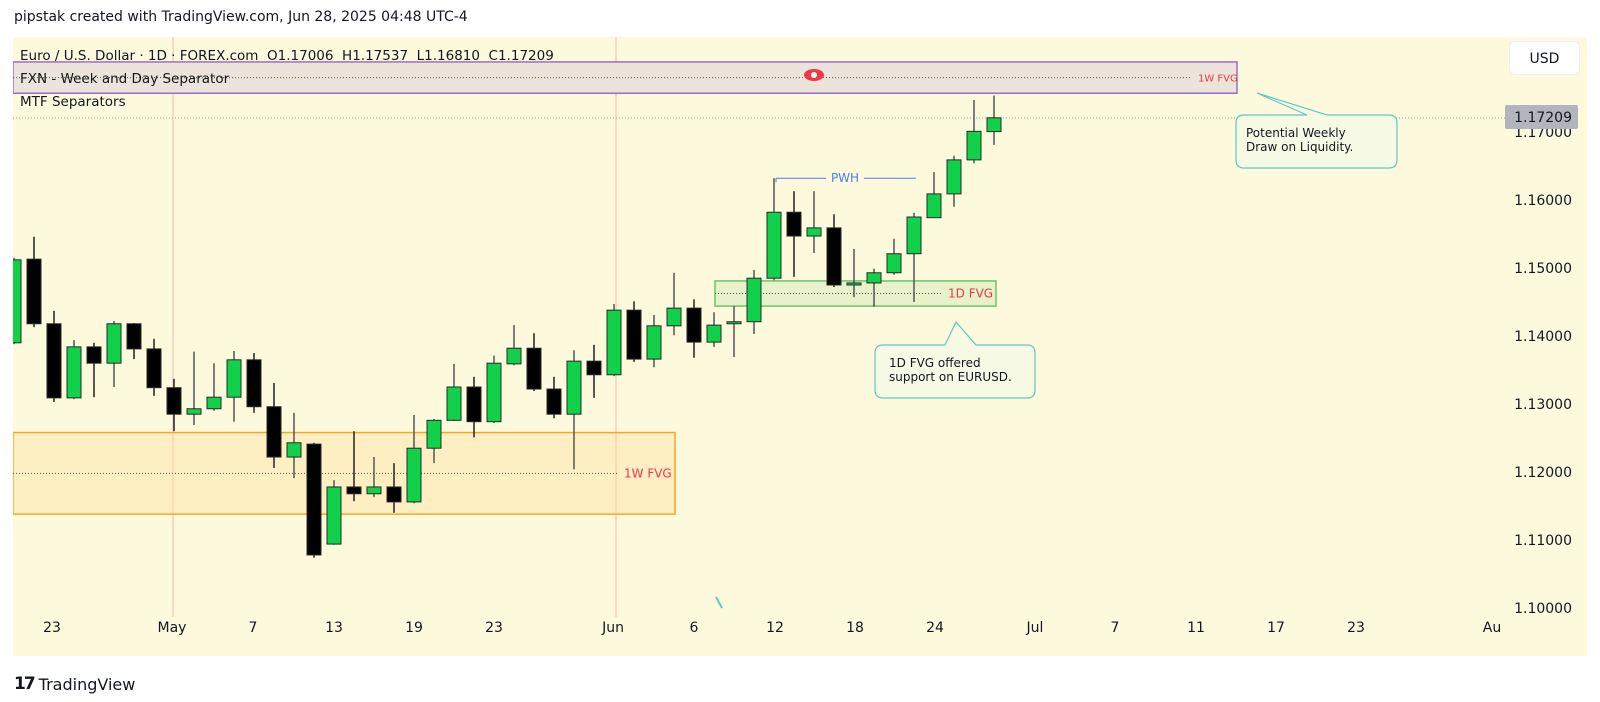 The image size is (1600, 702). Describe the element at coordinates (719, 602) in the screenshot. I see `callout-pointer-fragment` at that location.